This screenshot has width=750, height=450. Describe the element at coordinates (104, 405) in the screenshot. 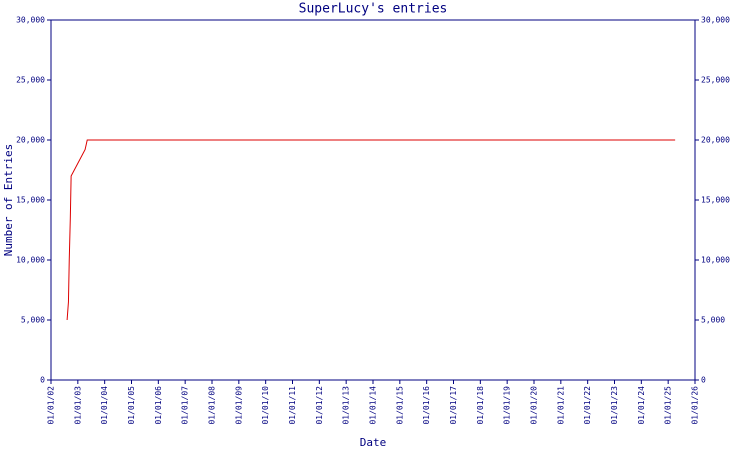

I see `x-tick-label: 01/01/04` at that location.